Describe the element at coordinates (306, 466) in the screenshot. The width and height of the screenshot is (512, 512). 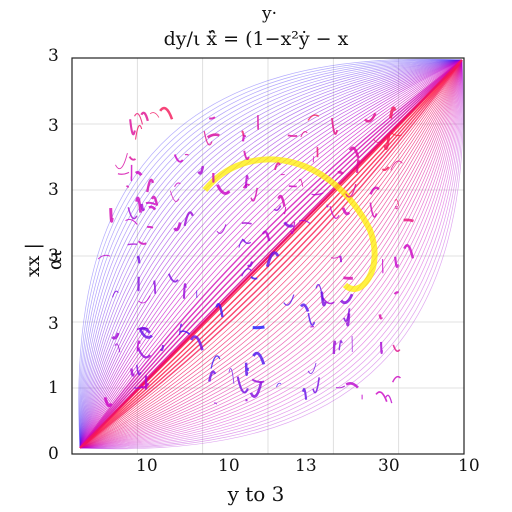
I see `x-tick-label: 13` at that location.